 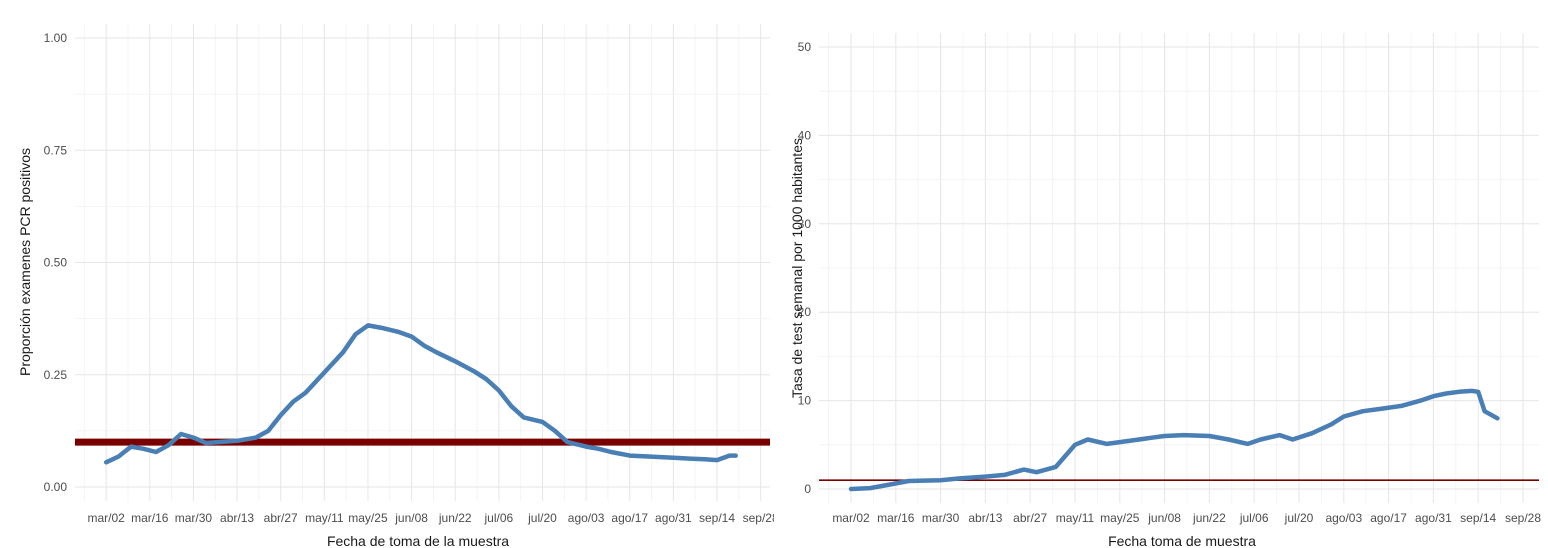 What do you see at coordinates (56, 487) in the screenshot?
I see `y-tick-label-left: 0.00` at bounding box center [56, 487].